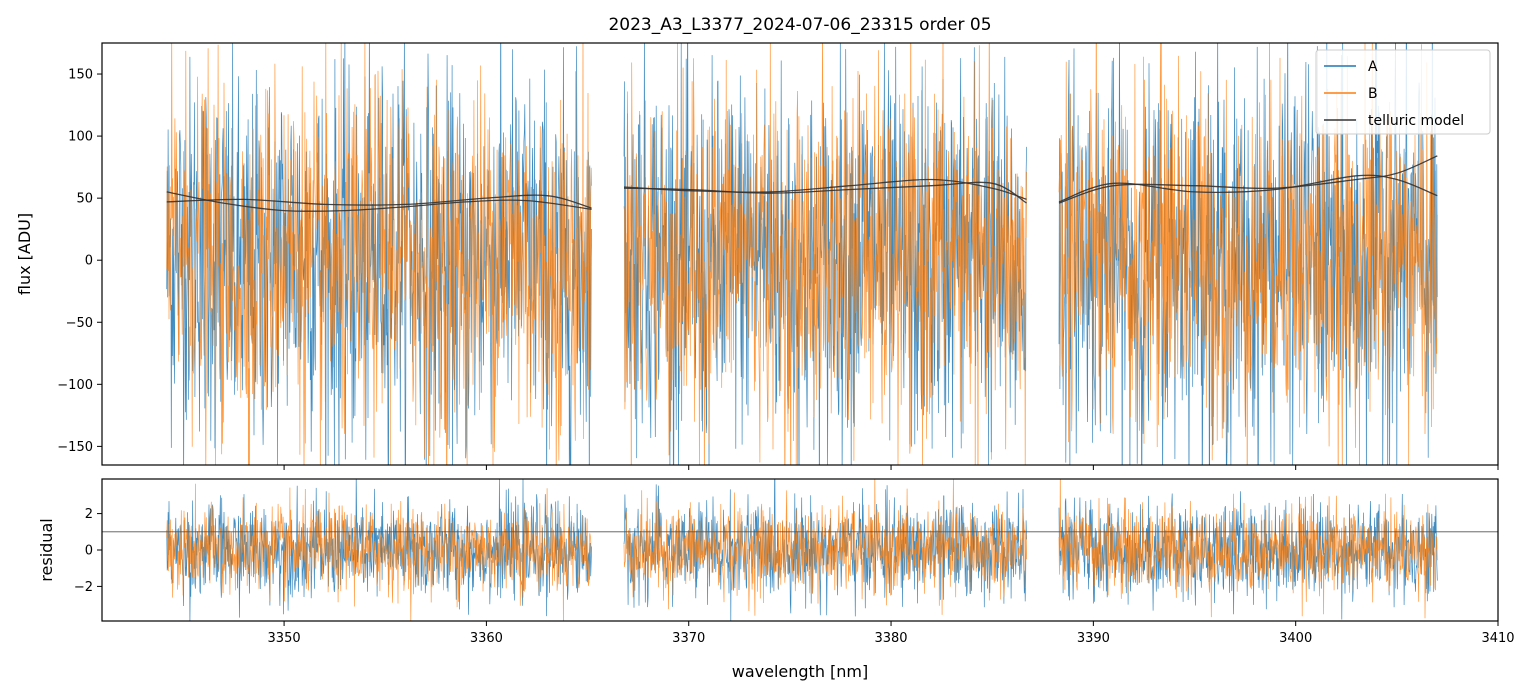  Describe the element at coordinates (24, 254) in the screenshot. I see `flux-y-axis-label: flux [ADU]` at that location.